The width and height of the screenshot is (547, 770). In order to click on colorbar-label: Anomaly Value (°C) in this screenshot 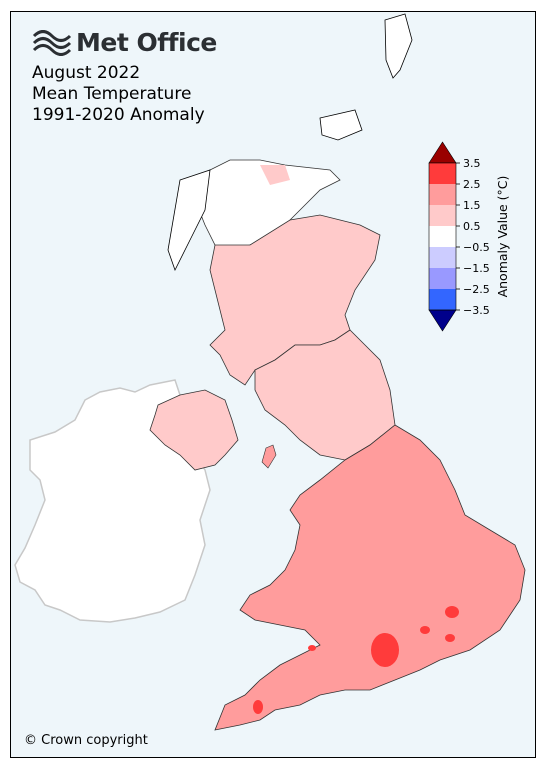, I will do `click(502, 237)`.